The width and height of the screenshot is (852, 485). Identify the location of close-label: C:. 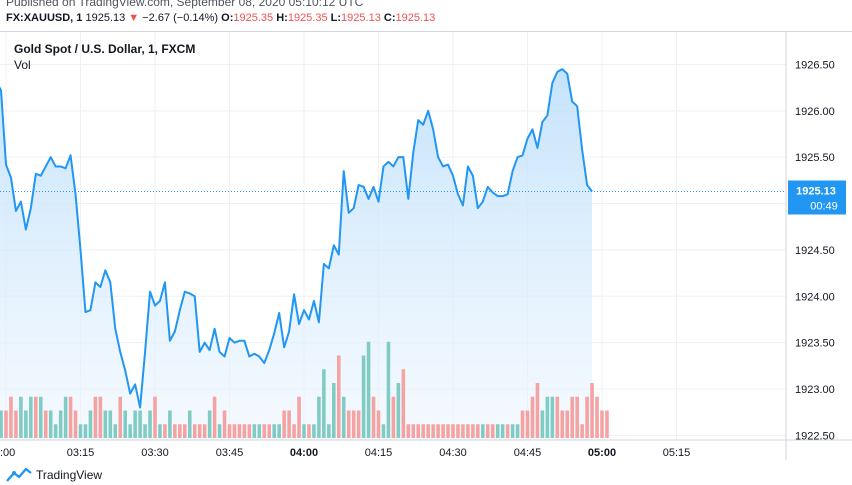
(389, 18).